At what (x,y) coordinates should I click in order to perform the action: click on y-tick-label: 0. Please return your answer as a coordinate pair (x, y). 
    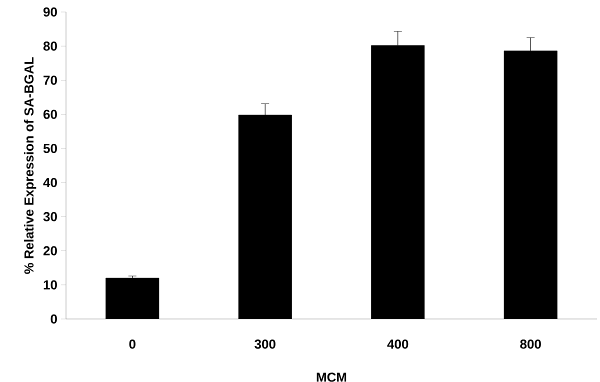
    Looking at the image, I should click on (53, 319).